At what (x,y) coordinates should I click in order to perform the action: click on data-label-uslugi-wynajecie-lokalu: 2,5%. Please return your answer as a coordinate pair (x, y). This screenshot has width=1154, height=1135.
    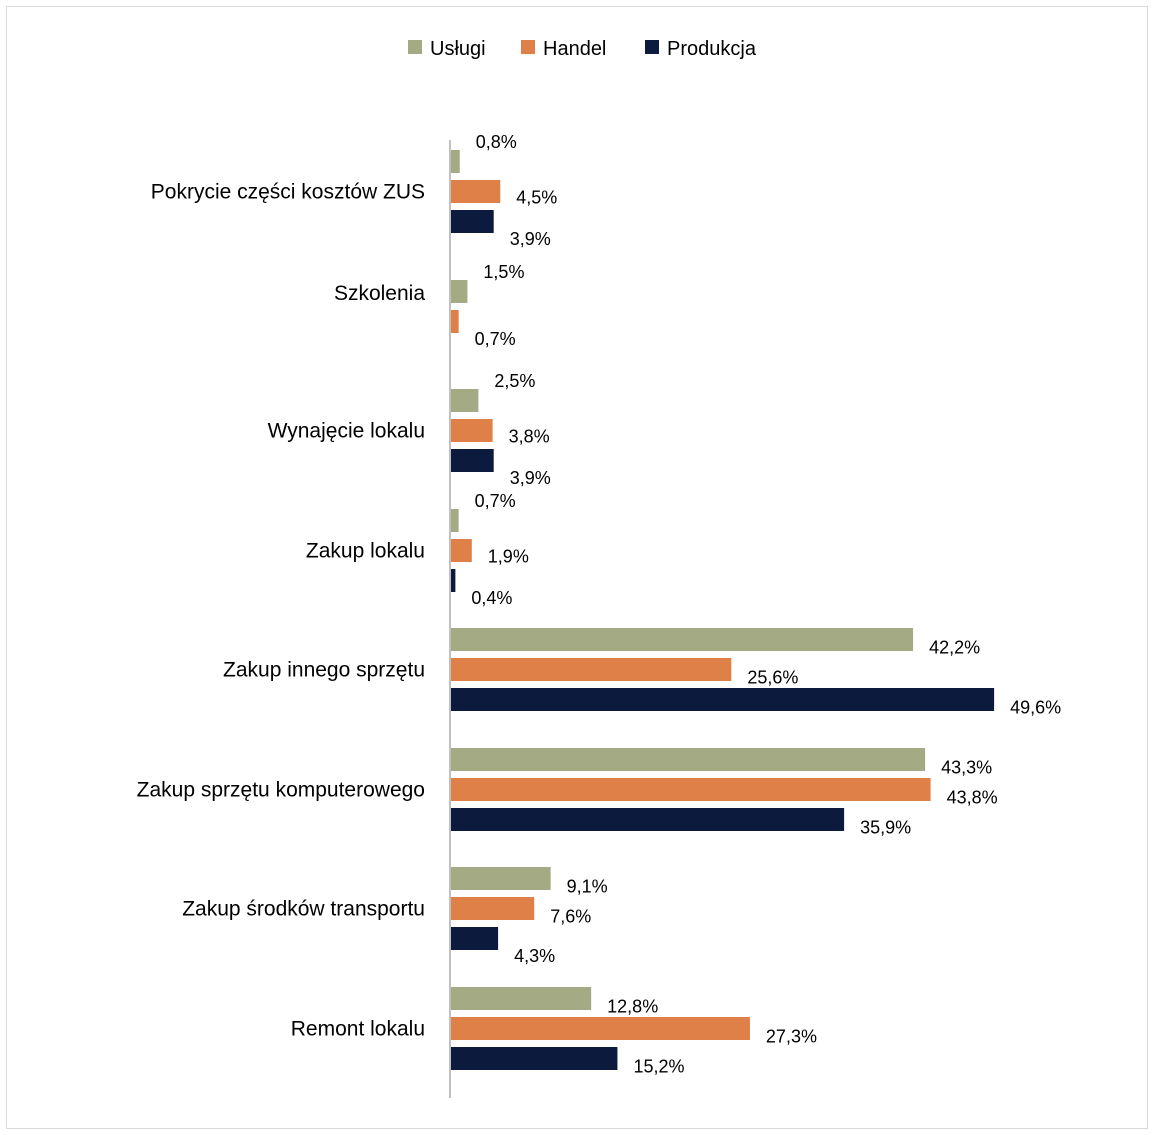
    Looking at the image, I should click on (514, 381).